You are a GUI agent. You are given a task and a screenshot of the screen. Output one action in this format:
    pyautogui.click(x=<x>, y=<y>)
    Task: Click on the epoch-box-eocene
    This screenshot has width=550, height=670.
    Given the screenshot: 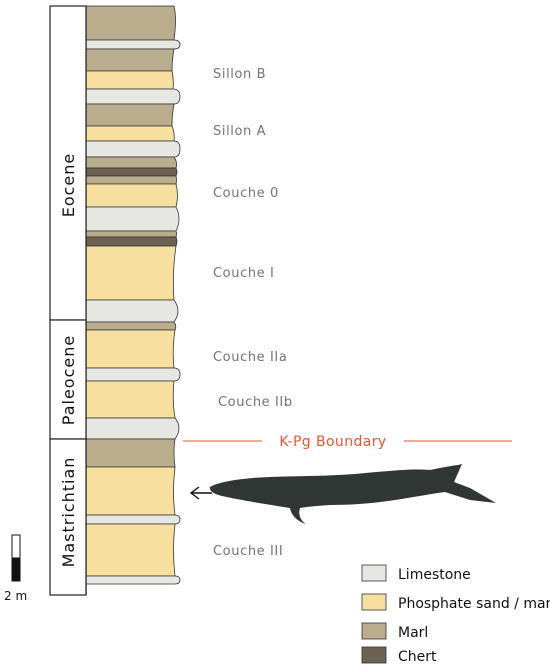 What is the action you would take?
    pyautogui.click(x=68, y=163)
    